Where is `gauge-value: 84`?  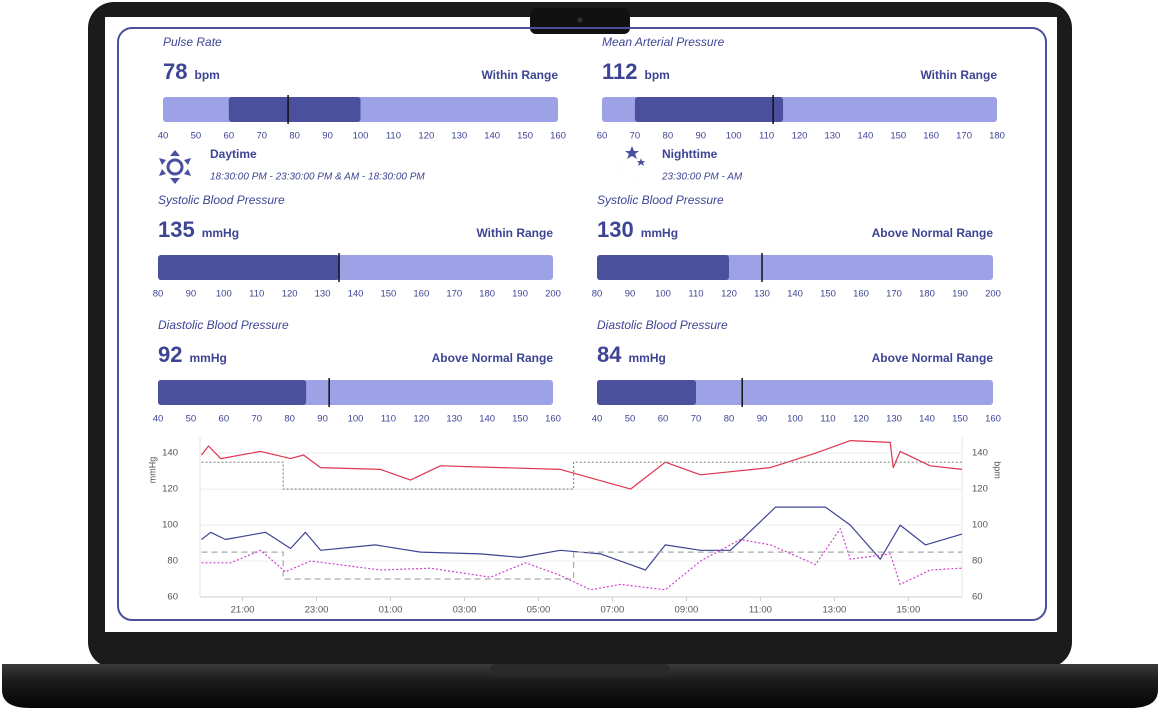
gauge-value: 84 is located at coordinates (609, 354).